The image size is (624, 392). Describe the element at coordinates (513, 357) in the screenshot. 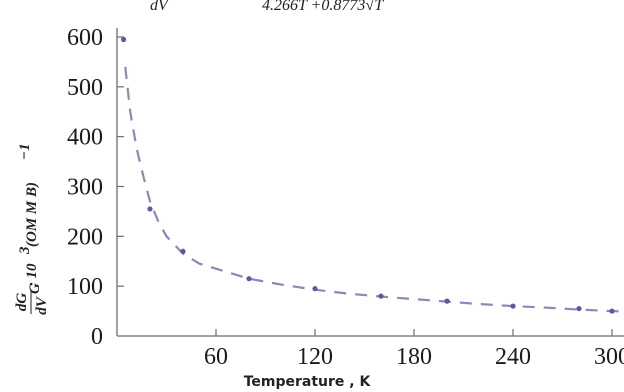

I see `x-tick-label-240: 240` at that location.